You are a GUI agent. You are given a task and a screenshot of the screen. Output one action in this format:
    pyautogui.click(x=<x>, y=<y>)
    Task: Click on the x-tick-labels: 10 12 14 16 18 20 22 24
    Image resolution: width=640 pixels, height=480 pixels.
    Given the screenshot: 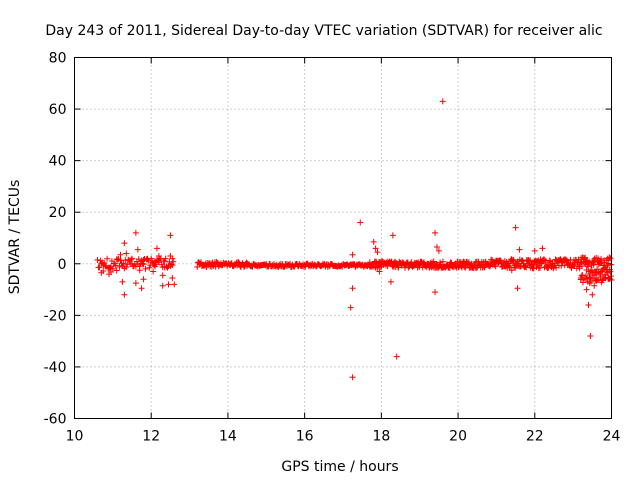 What is the action you would take?
    pyautogui.click(x=343, y=437)
    